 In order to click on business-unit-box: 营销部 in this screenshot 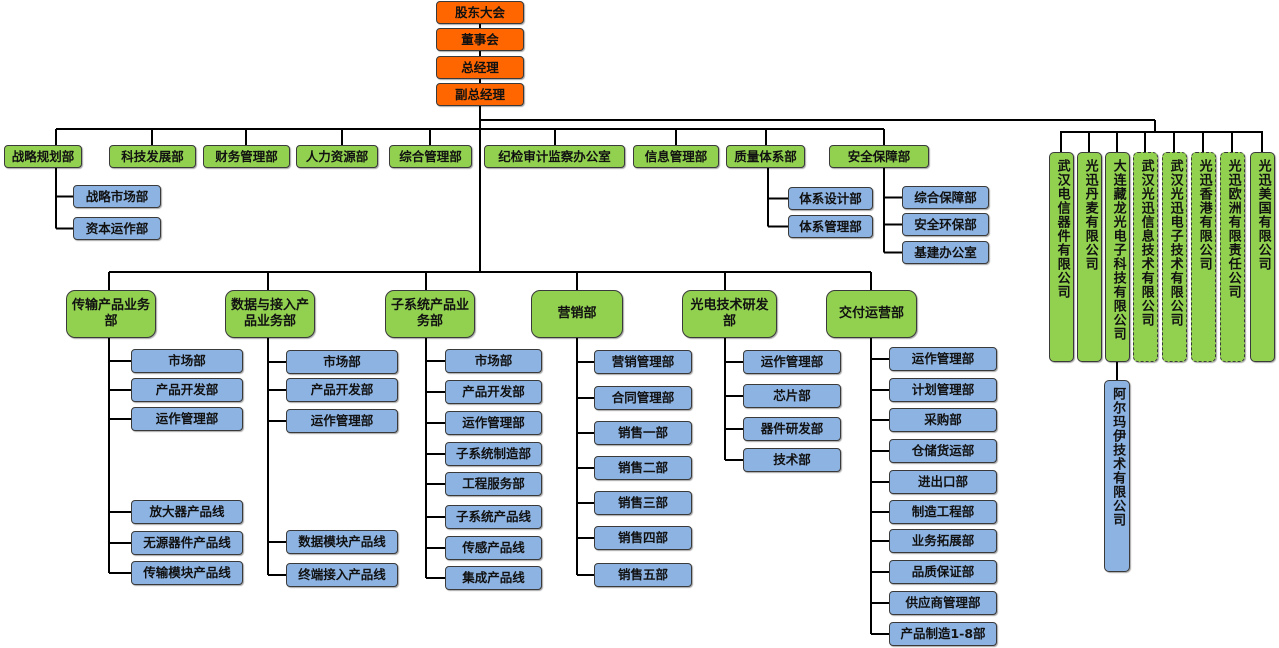, I will do `click(577, 314)`.